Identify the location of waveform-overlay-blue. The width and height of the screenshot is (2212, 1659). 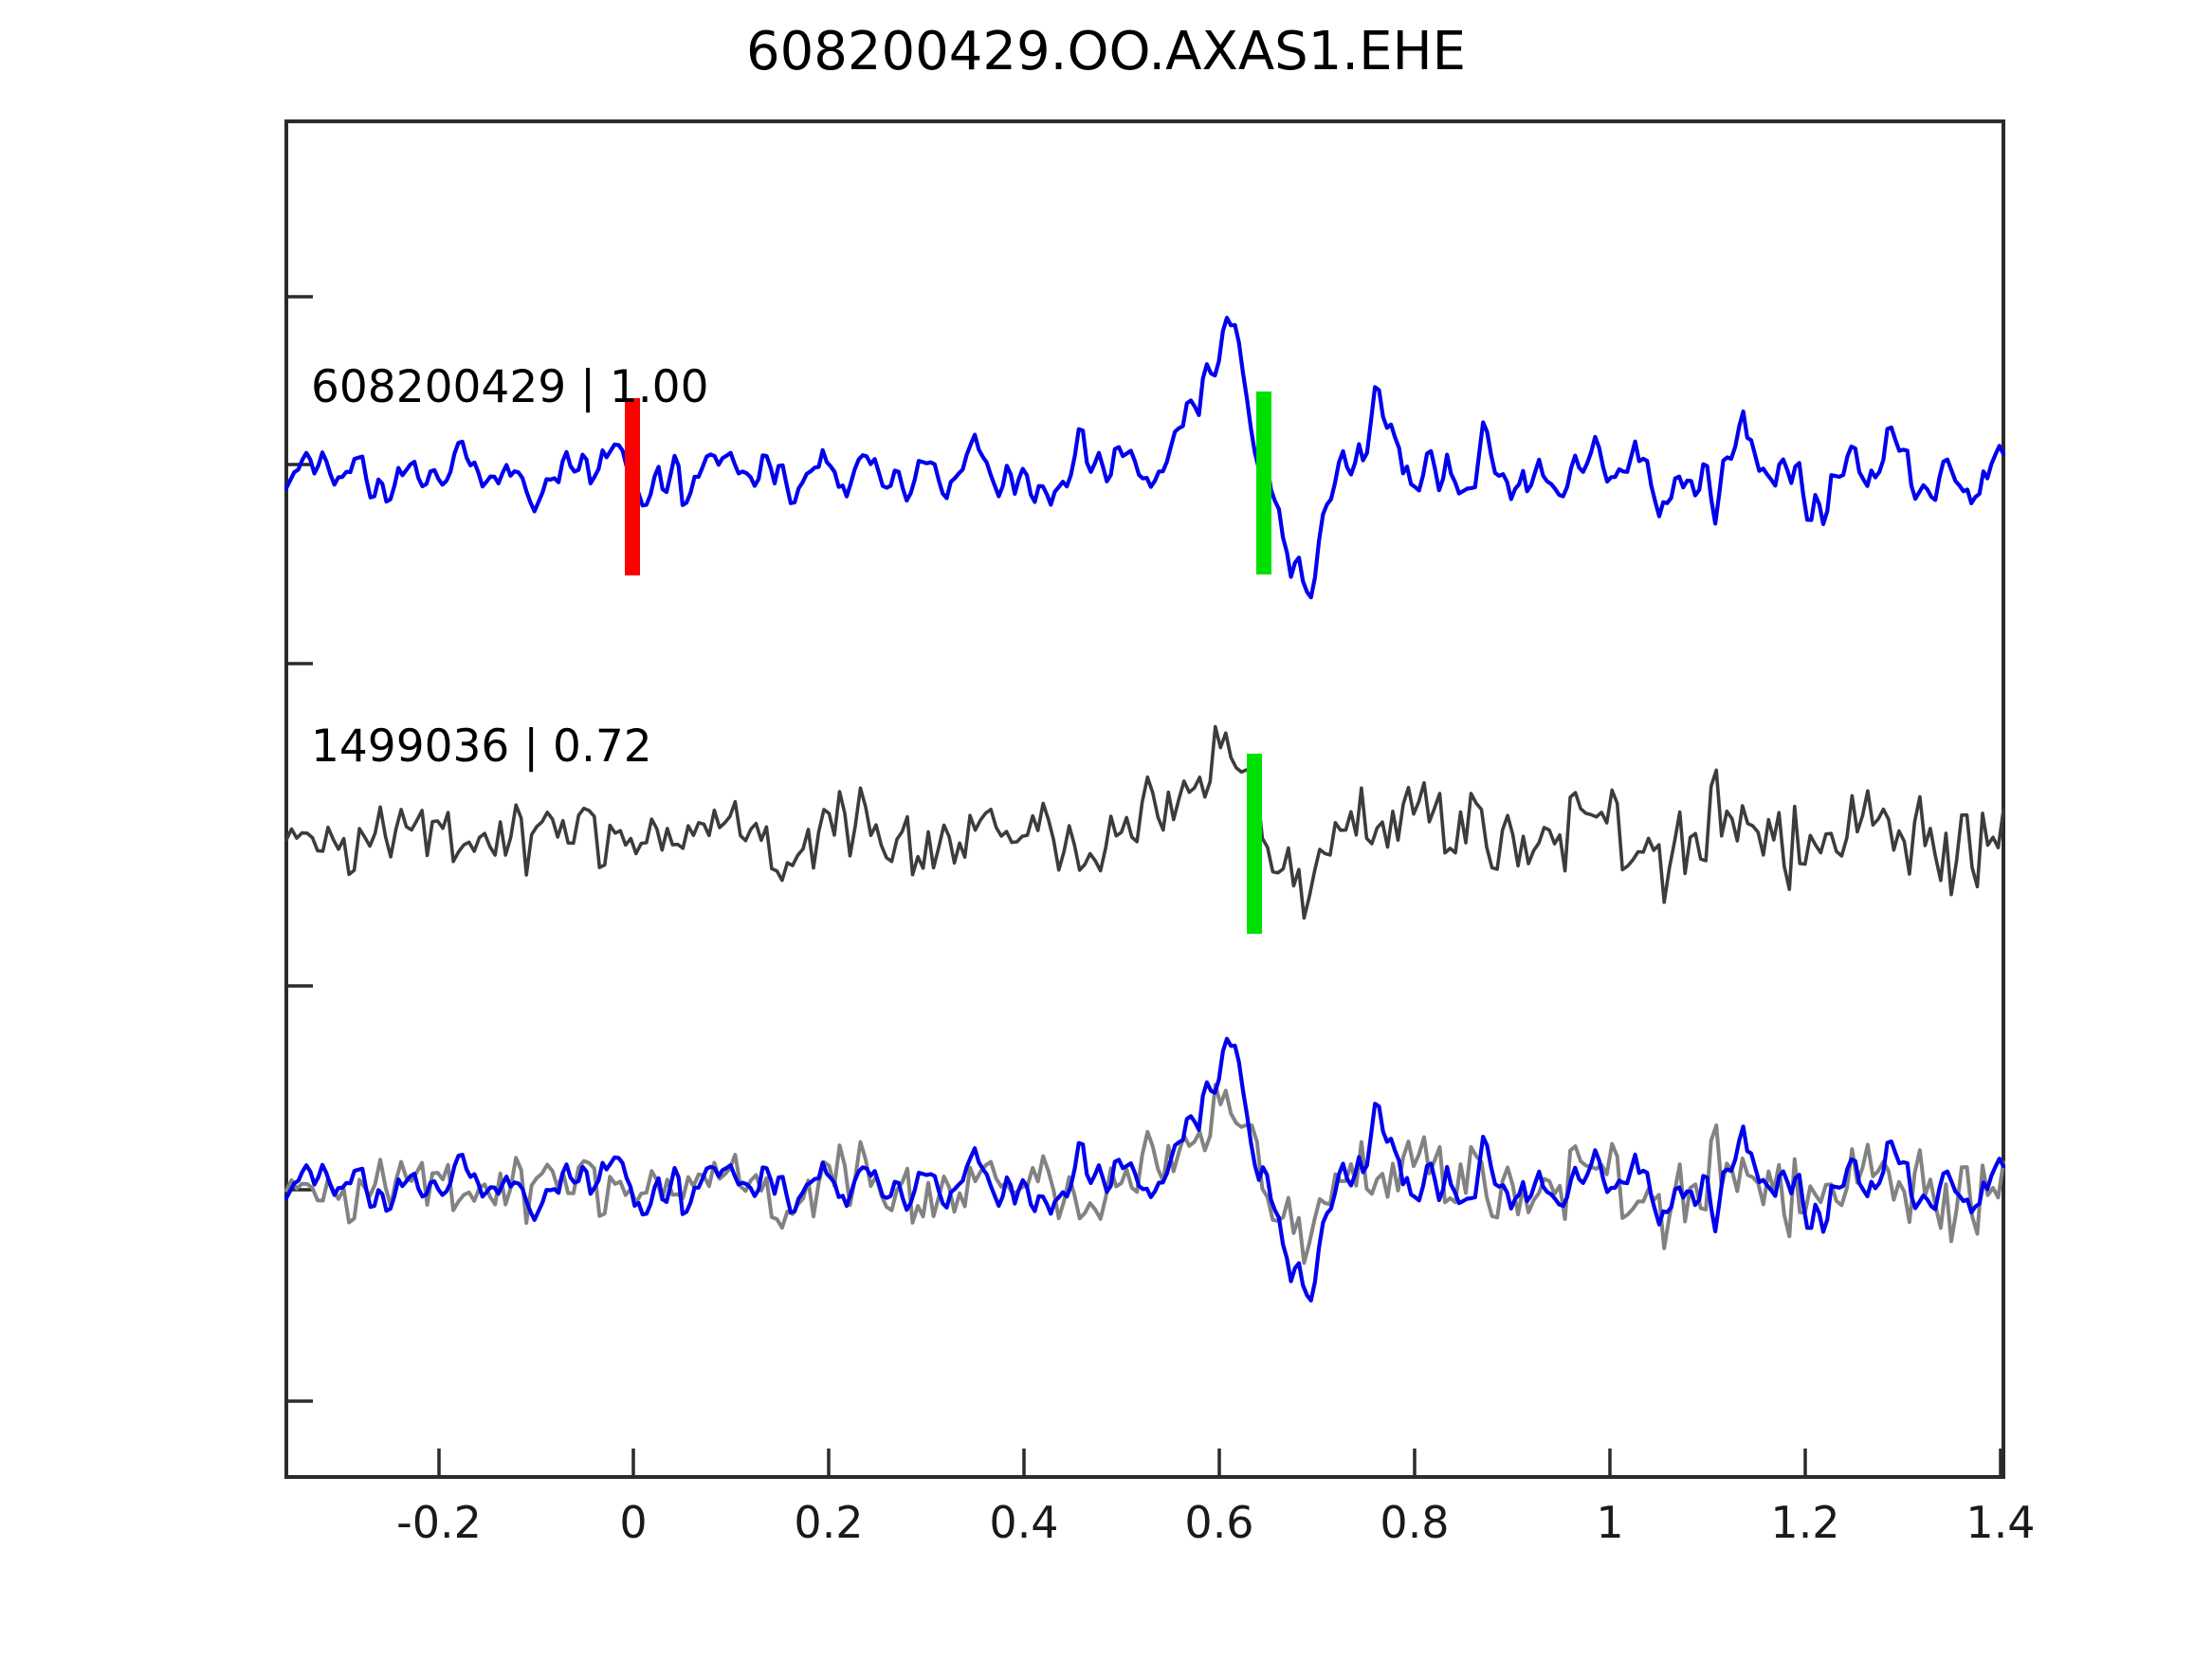
(1144, 1169).